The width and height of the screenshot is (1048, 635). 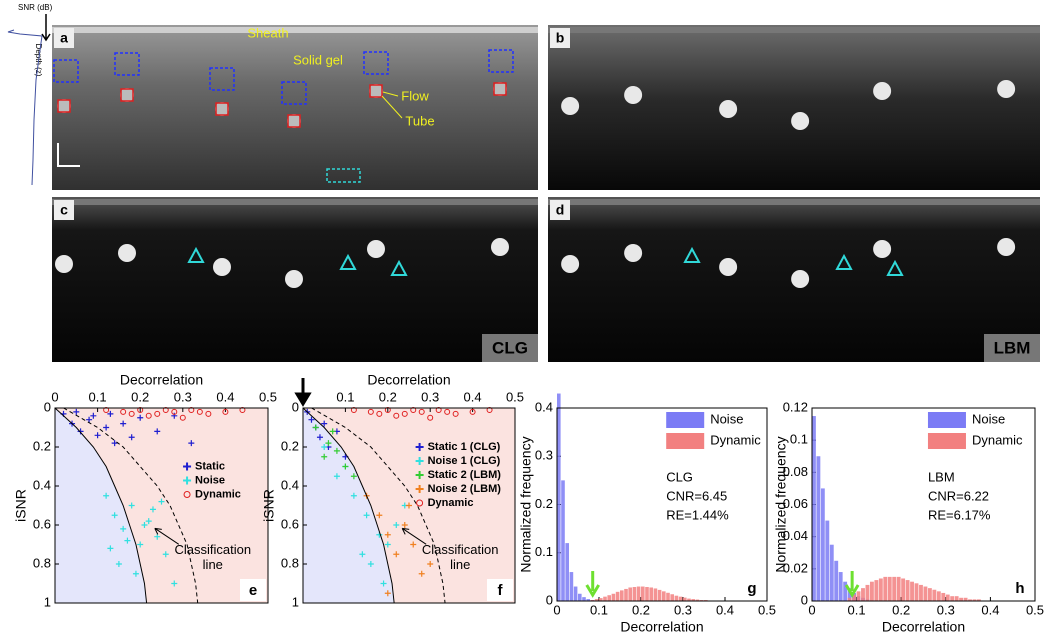 I want to click on note: CLG, so click(x=679, y=476).